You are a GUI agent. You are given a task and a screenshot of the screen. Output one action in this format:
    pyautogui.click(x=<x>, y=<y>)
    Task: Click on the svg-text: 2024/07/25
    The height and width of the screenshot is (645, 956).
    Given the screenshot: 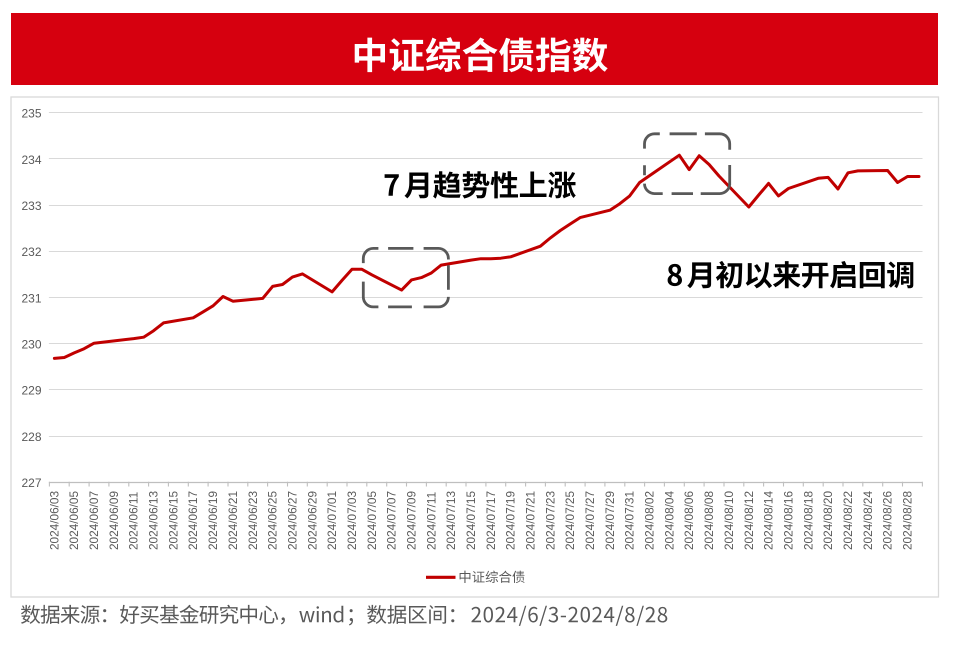 What is the action you would take?
    pyautogui.click(x=570, y=520)
    